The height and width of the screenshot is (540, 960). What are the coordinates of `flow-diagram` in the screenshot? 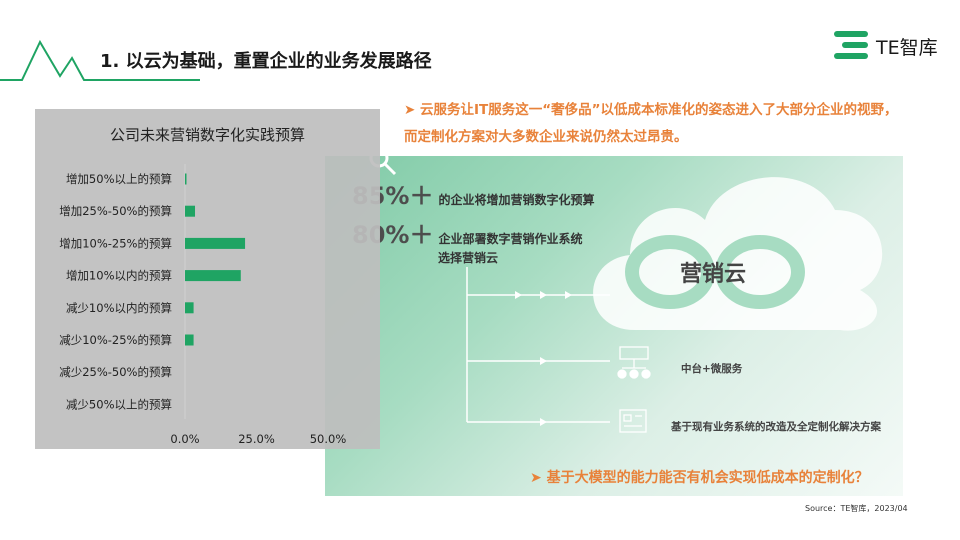 It's located at (558, 350).